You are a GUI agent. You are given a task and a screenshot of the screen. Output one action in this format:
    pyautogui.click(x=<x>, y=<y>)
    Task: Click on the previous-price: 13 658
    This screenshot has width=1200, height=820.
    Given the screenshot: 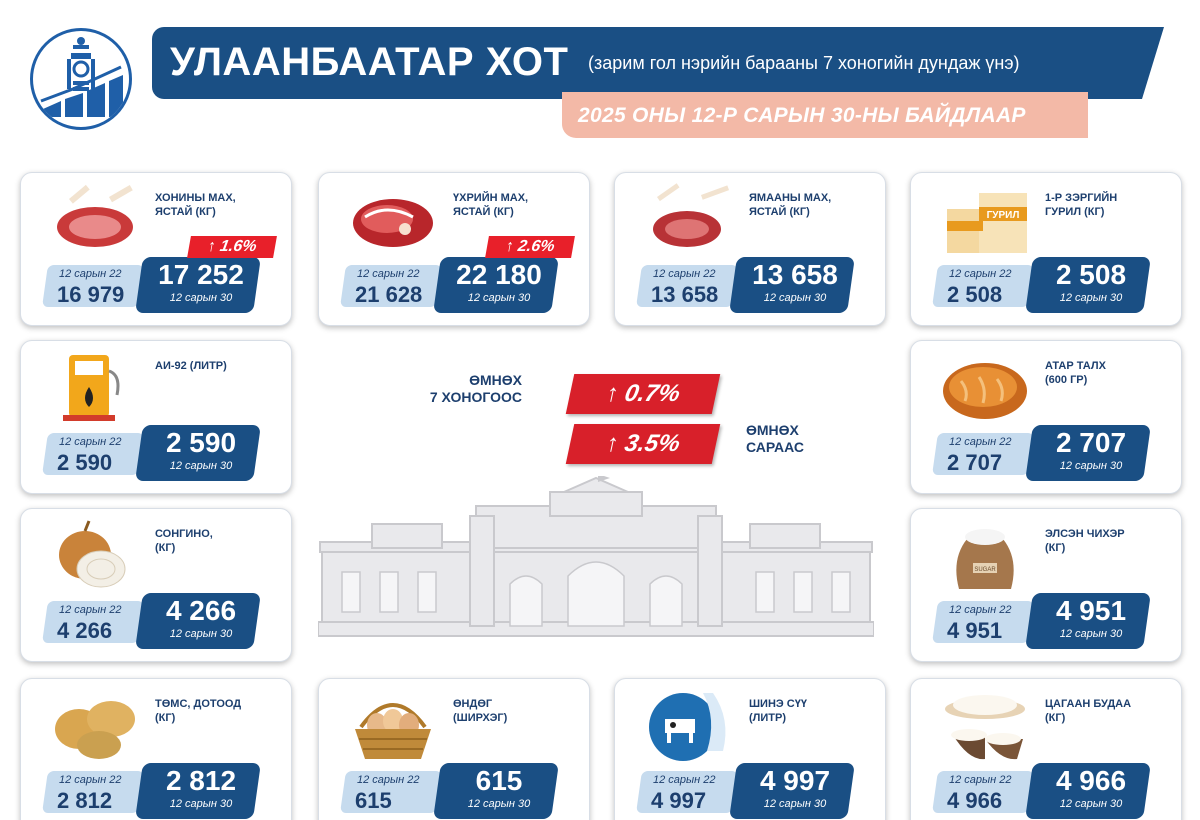 What is the action you would take?
    pyautogui.click(x=685, y=294)
    